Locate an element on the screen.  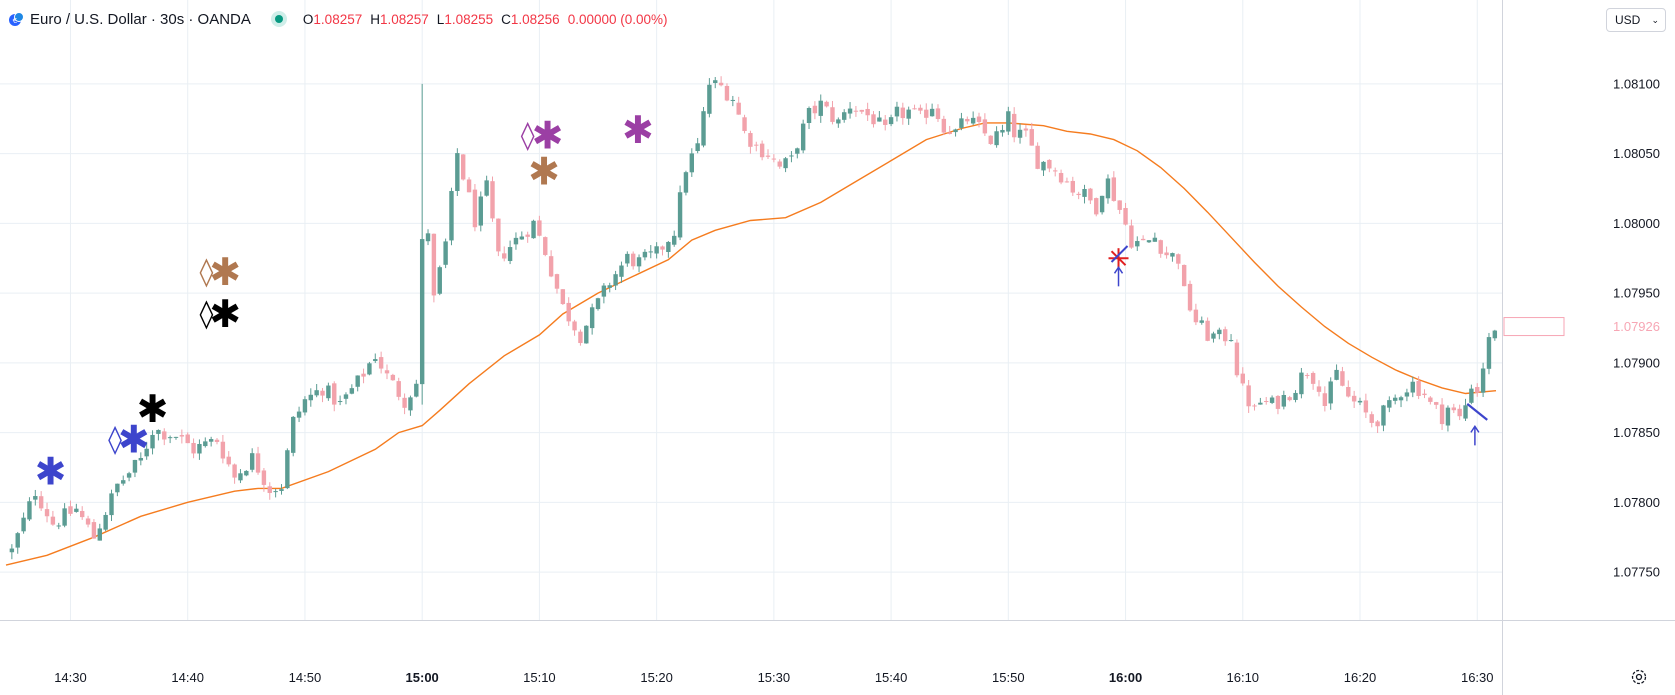
price-tick-label: 1.07850 is located at coordinates (1636, 432).